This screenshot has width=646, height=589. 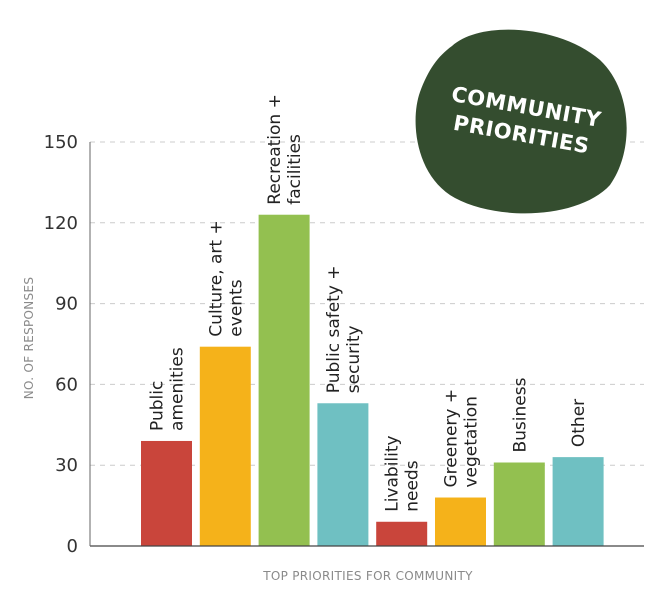 I want to click on bar-label: Recreation +, so click(x=275, y=149).